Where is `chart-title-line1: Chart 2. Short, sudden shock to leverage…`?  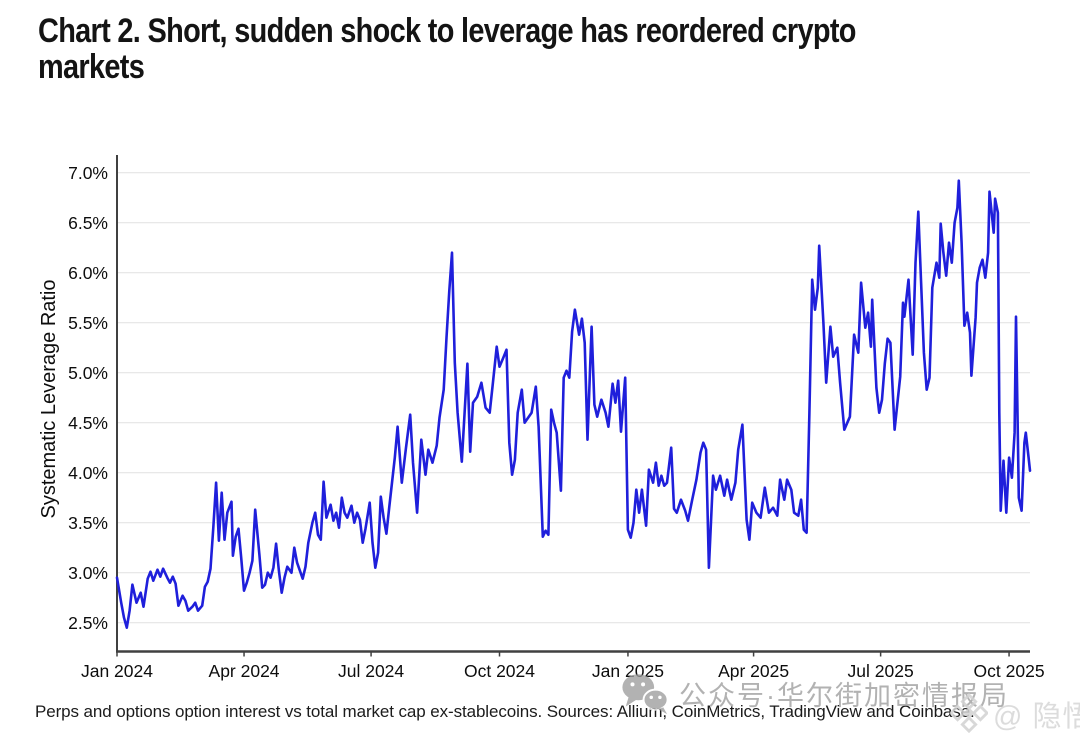
chart-title-line1: Chart 2. Short, sudden shock to leverage… is located at coordinates (447, 31).